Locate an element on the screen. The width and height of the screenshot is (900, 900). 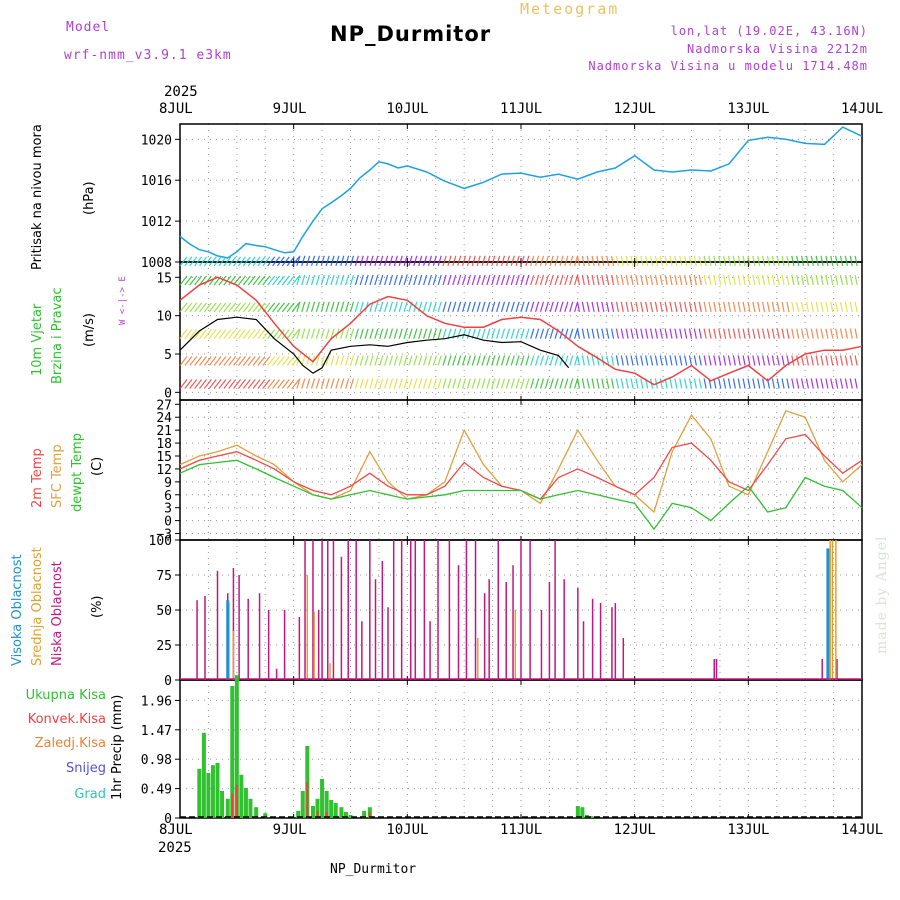
location-coords: lon,lat (19.02E, 43.16N) is located at coordinates (769, 31).